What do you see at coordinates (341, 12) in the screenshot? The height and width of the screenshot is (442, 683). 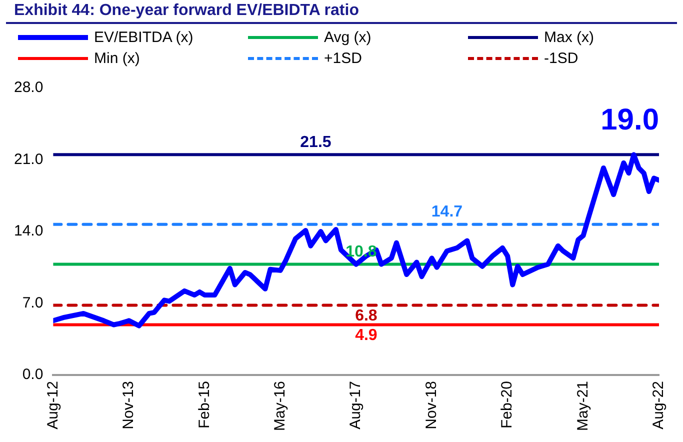 I see `chart-title: Exhibit 44: One-year forward EV/EBIDTA ratio` at bounding box center [341, 12].